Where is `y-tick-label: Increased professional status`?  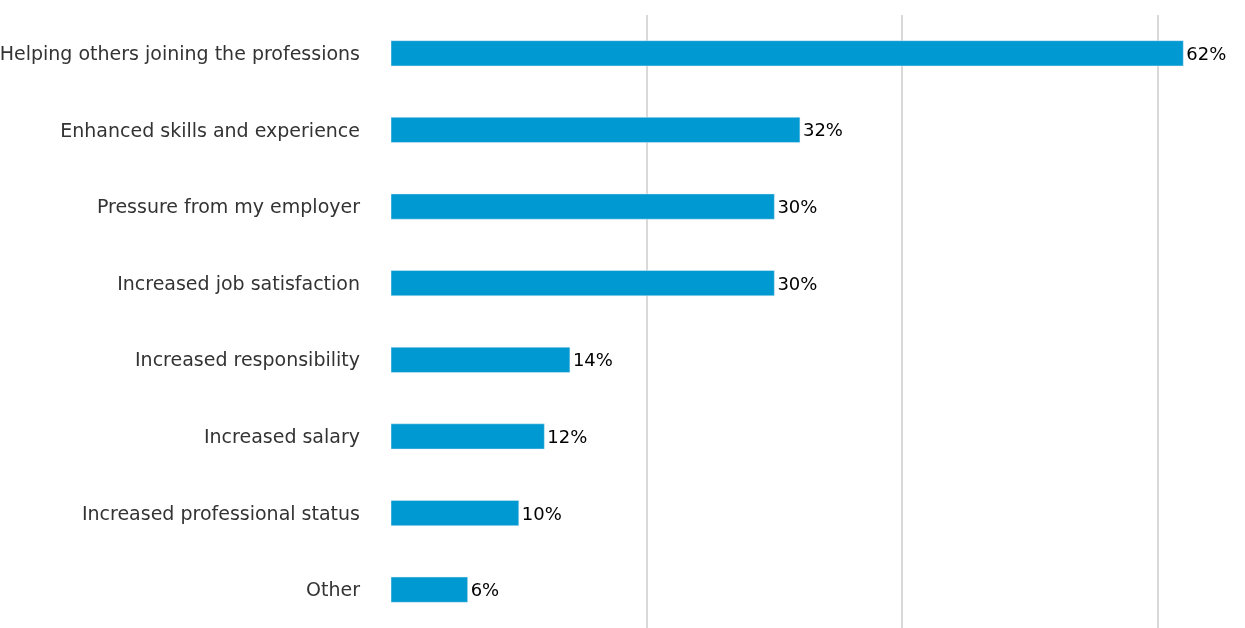 y-tick-label: Increased professional status is located at coordinates (220, 512).